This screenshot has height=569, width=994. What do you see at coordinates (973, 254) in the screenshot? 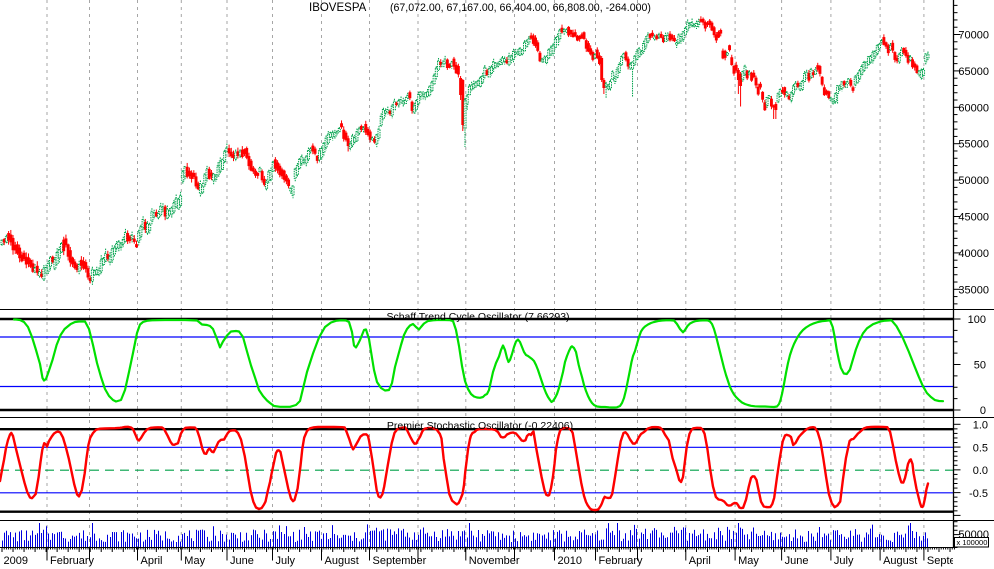
I see `svg-text: 40000` at bounding box center [973, 254].